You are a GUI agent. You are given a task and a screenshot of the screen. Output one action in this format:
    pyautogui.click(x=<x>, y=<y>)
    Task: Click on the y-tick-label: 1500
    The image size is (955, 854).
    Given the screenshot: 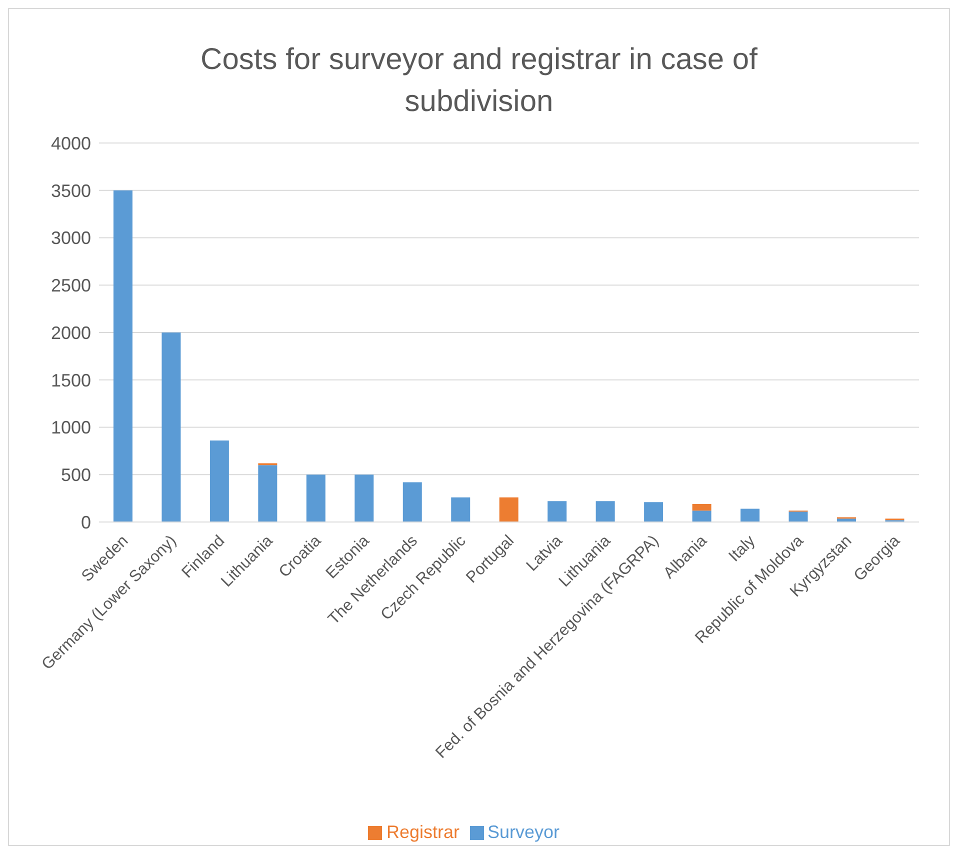 What is the action you would take?
    pyautogui.click(x=70, y=380)
    